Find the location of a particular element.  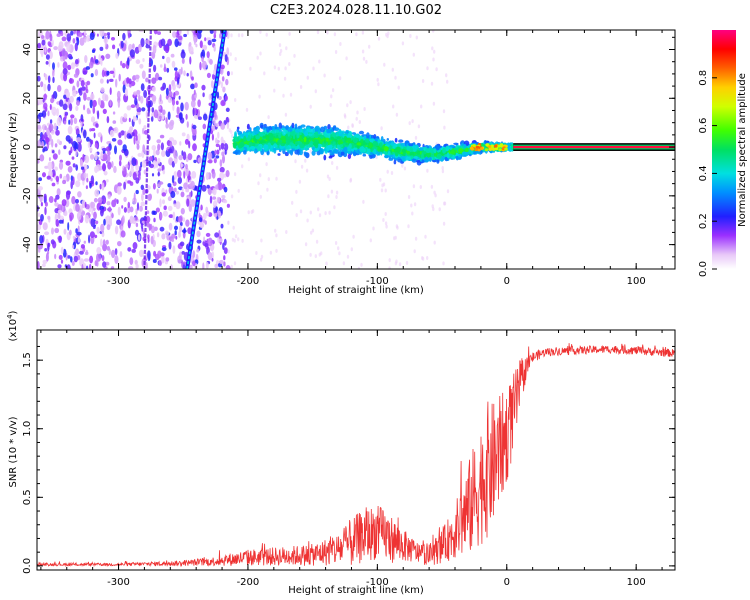

signal-hotspot is located at coordinates (482, 148).